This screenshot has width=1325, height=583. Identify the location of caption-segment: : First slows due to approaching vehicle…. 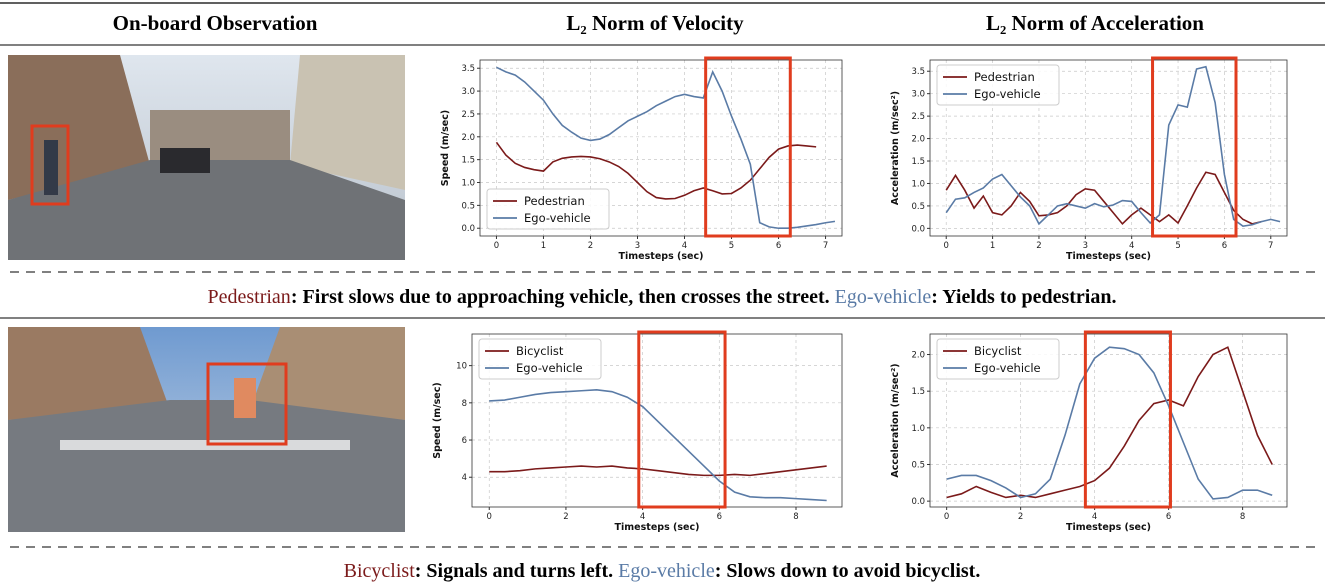
(563, 297).